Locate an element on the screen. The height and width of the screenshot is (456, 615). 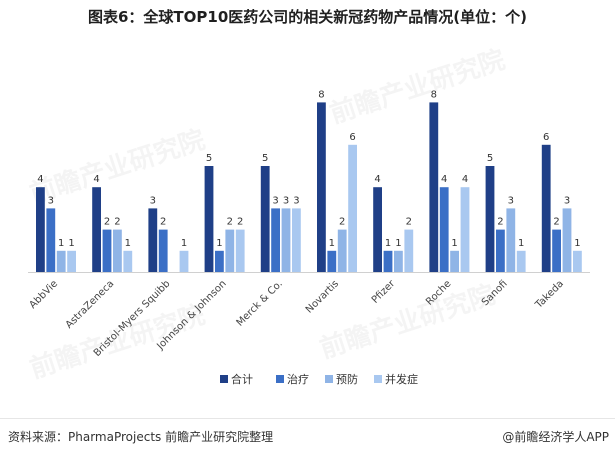
legend-label: 预防 is located at coordinates (347, 379).